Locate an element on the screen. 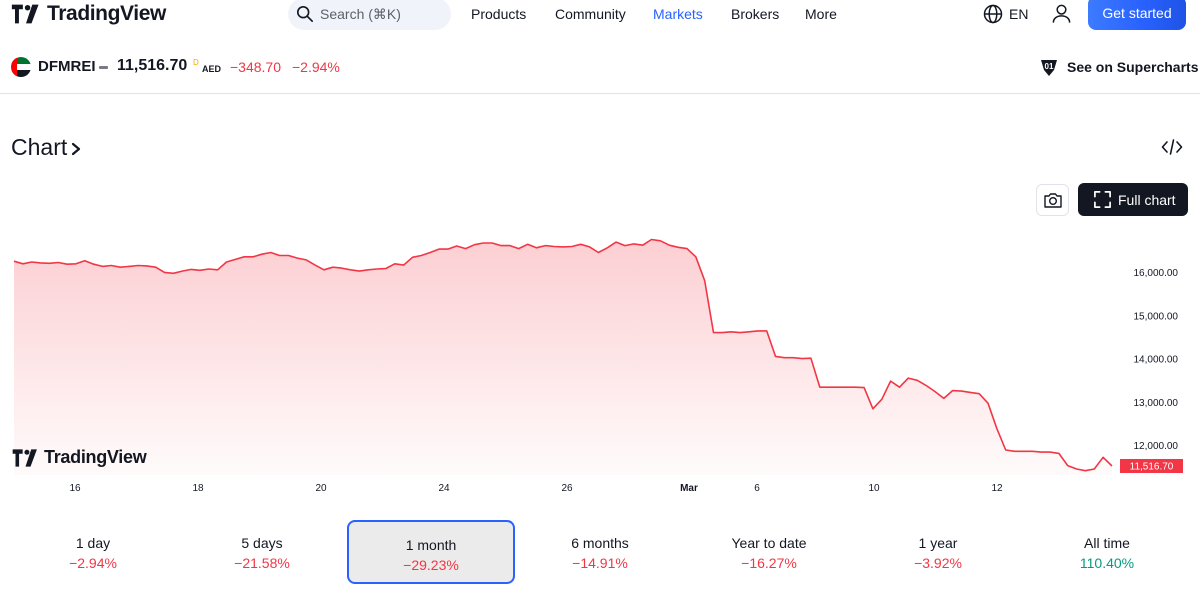 This screenshot has width=1200, height=595. camera-icon is located at coordinates (1052, 200).